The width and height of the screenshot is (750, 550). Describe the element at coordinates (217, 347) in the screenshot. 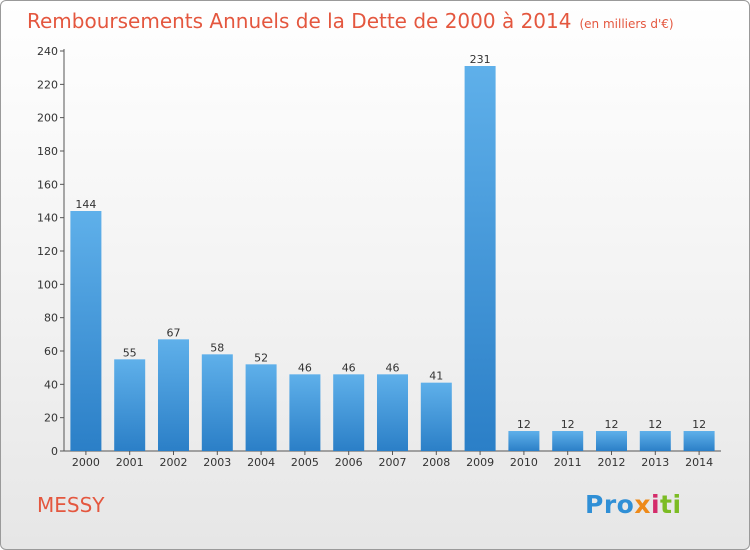

I see `data-label: 58` at that location.